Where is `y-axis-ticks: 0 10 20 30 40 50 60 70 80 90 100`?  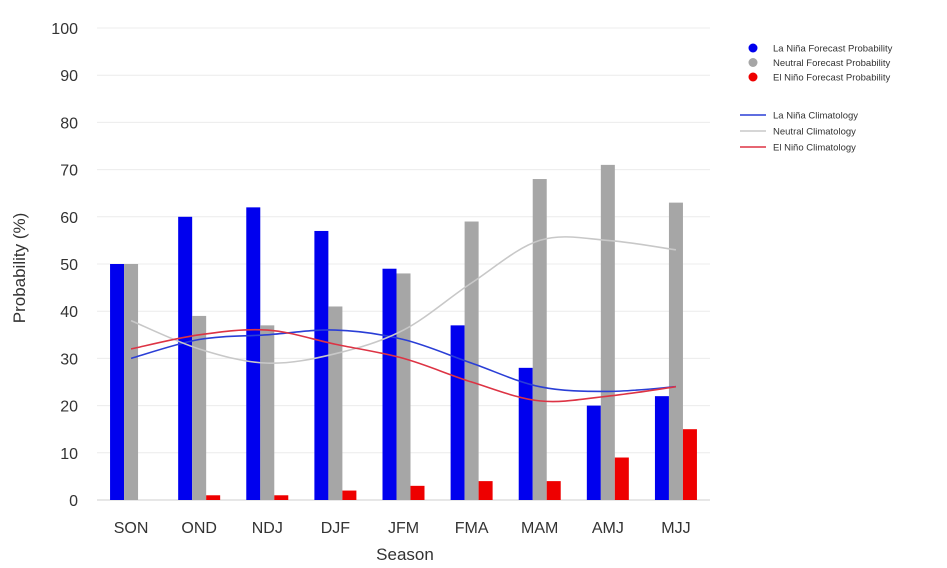
y-axis-ticks: 0 10 20 30 40 50 60 70 80 90 100 is located at coordinates (64, 265).